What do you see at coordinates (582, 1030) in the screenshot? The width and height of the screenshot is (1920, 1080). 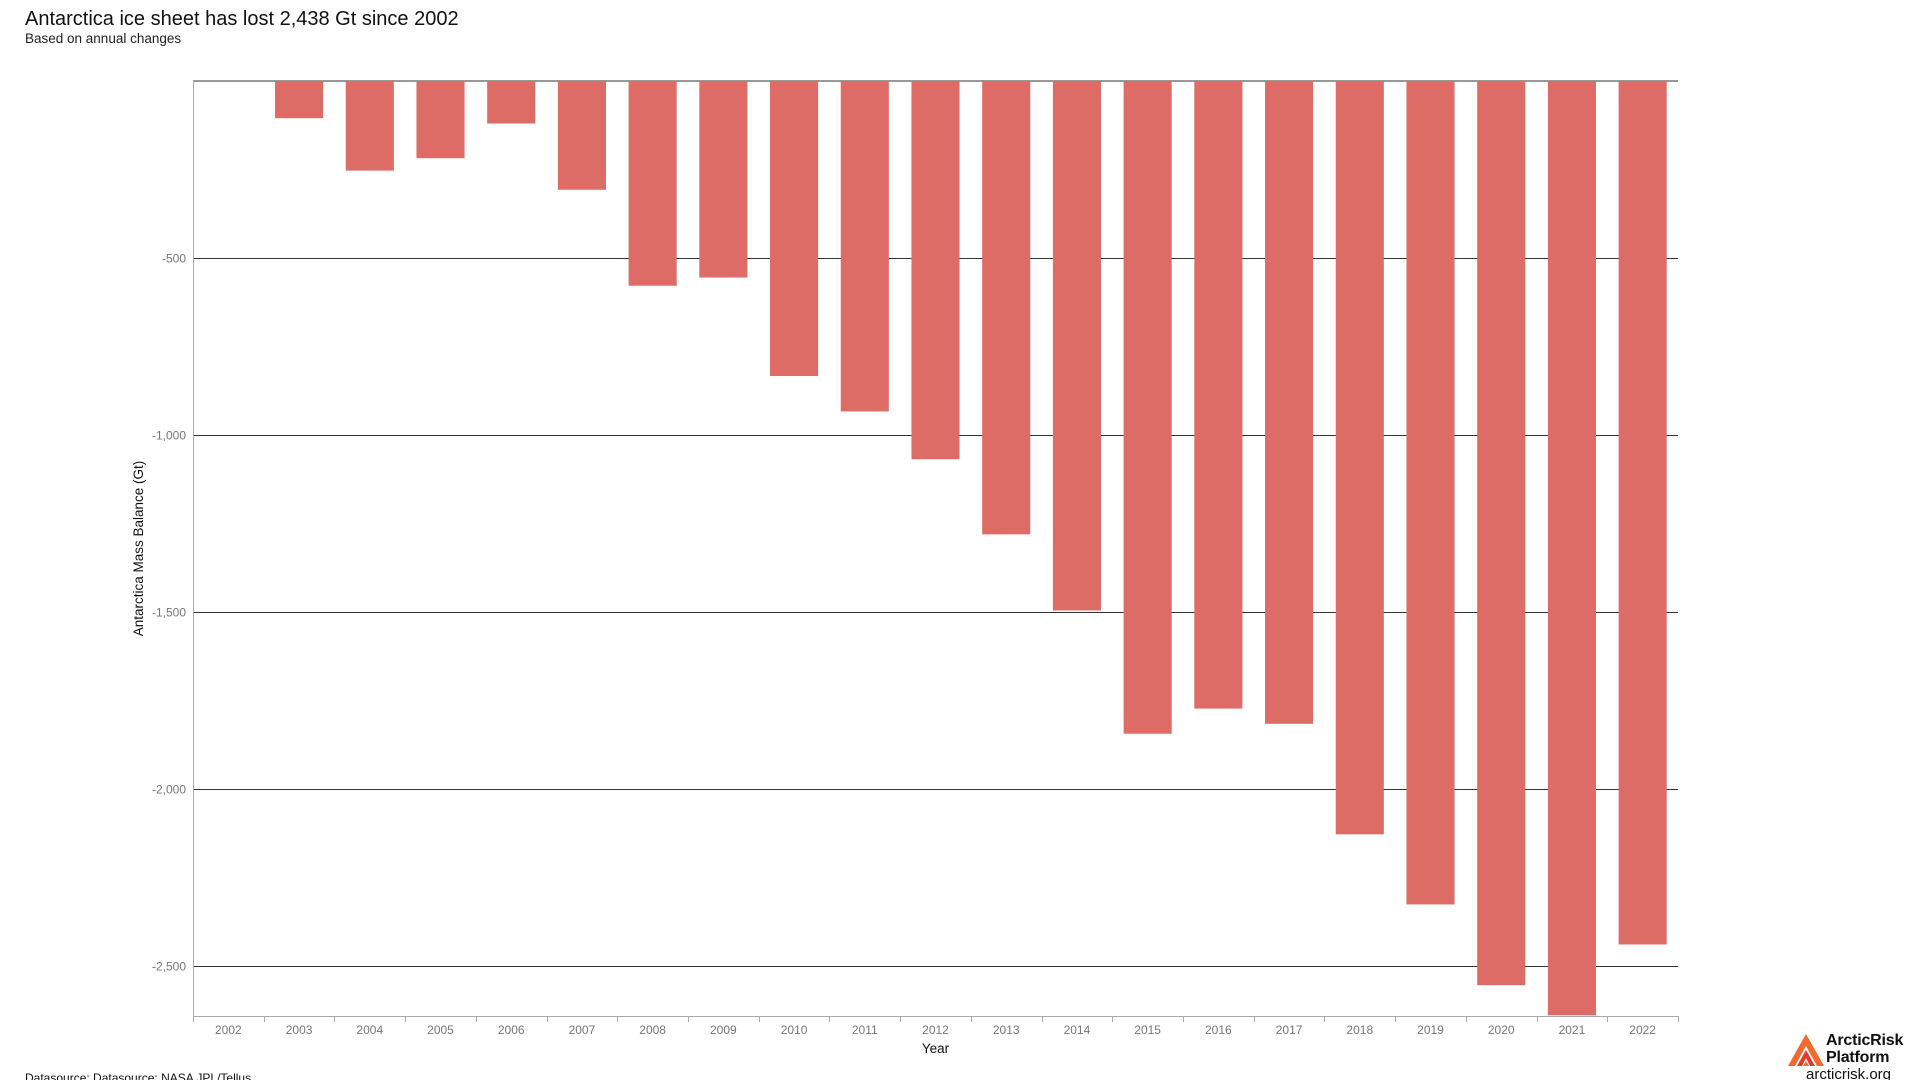 I see `x-tick-label: 2007` at bounding box center [582, 1030].